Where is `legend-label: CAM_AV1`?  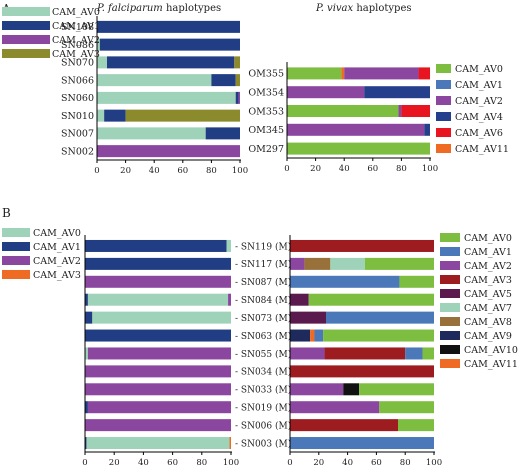
legend-label: CAM_AV1 is located at coordinates (479, 85).